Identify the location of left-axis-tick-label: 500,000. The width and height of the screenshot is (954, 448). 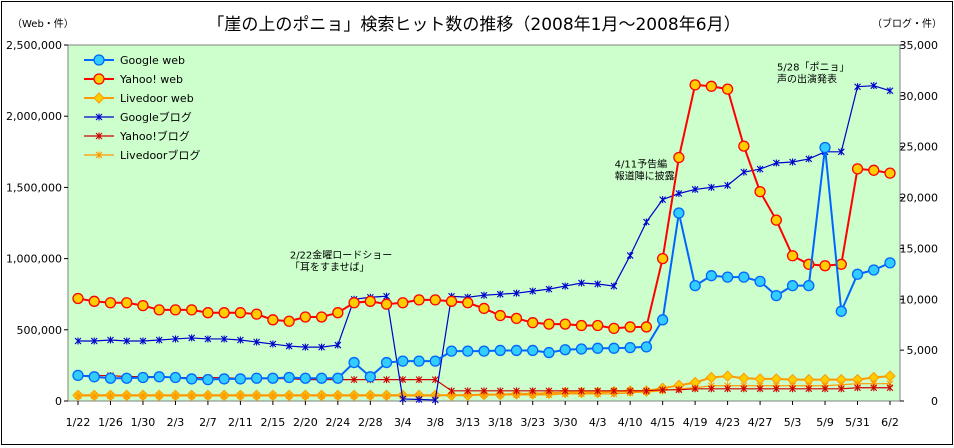
(40, 330).